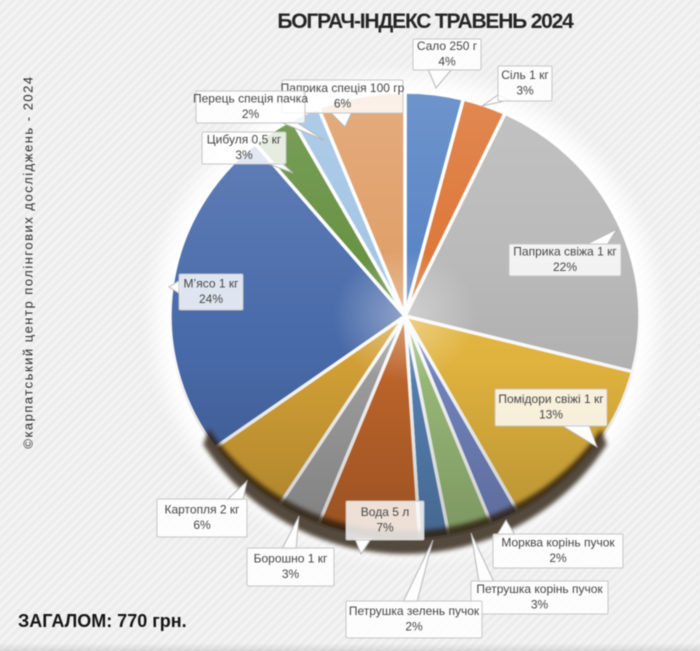 The width and height of the screenshot is (700, 651). What do you see at coordinates (385, 512) in the screenshot?
I see `svg-text: Вода 5 л` at bounding box center [385, 512].